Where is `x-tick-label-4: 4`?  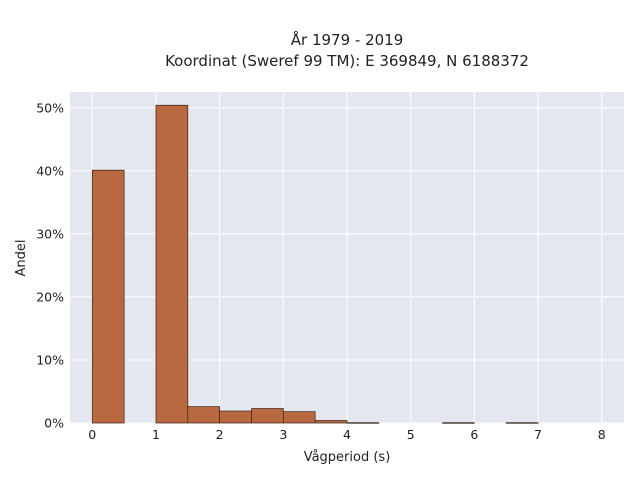
x-tick-label-4: 4 is located at coordinates (347, 434).